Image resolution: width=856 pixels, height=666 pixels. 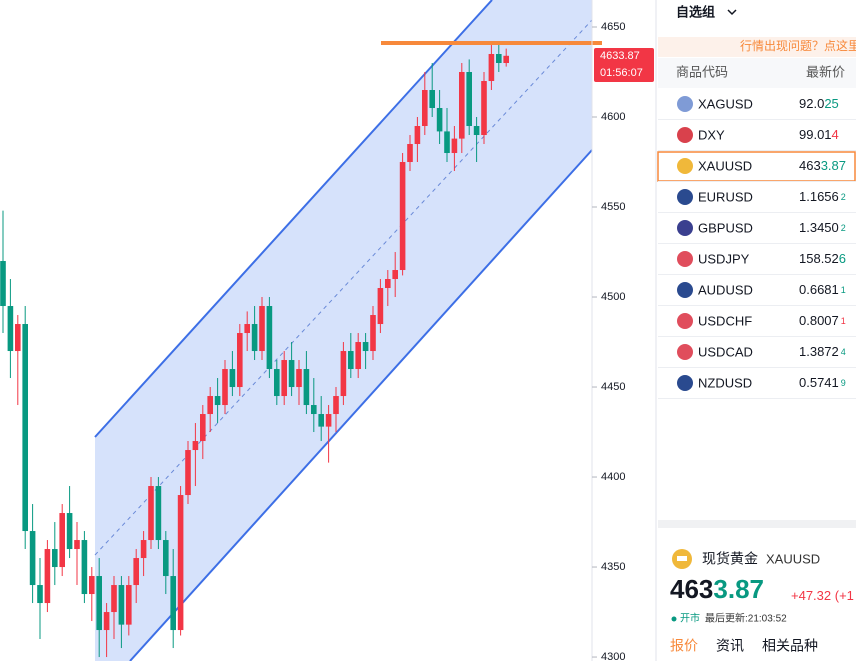 I want to click on symbol: USDCHF, so click(x=725, y=320).